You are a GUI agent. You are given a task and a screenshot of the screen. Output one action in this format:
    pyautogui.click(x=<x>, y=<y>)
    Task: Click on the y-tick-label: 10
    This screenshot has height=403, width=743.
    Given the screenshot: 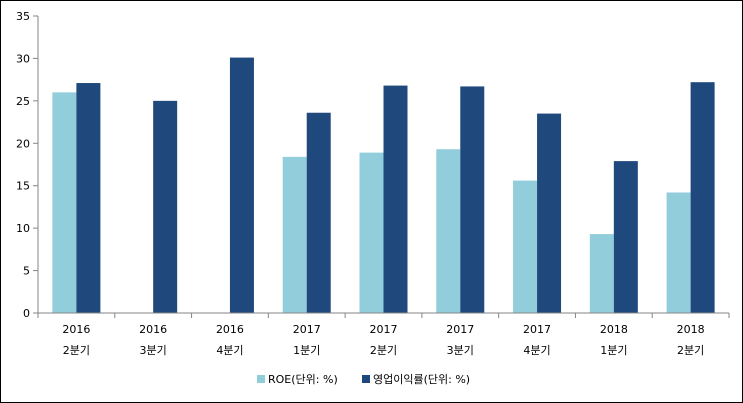 What is the action you would take?
    pyautogui.click(x=23, y=228)
    